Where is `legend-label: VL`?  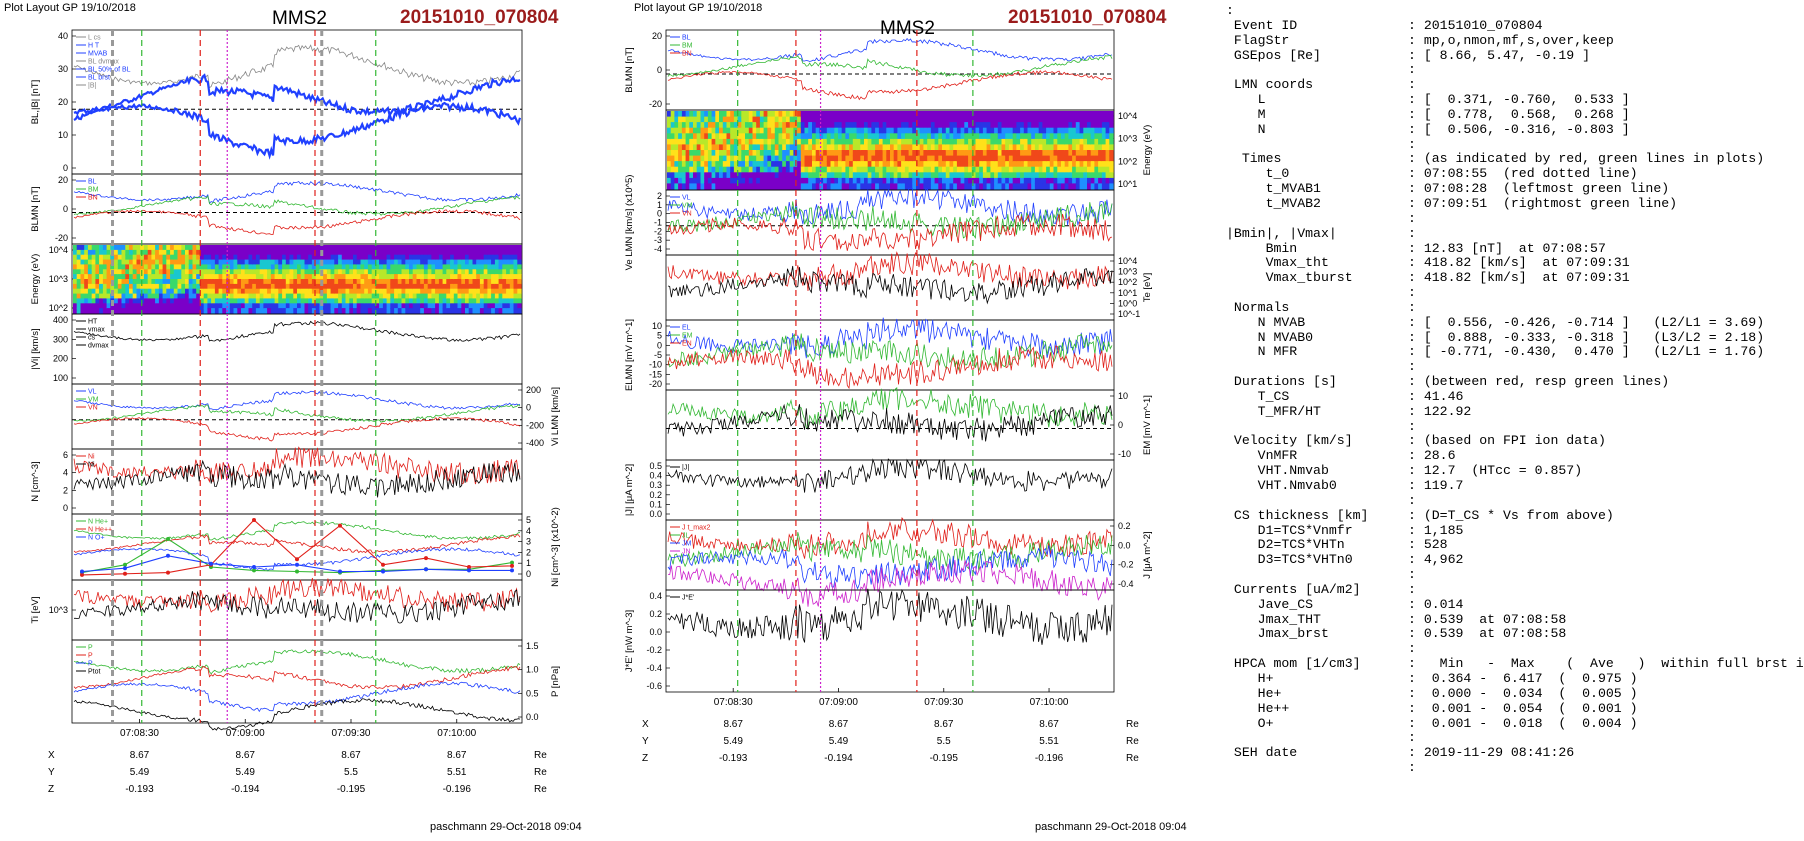 legend-label: VL is located at coordinates (686, 198).